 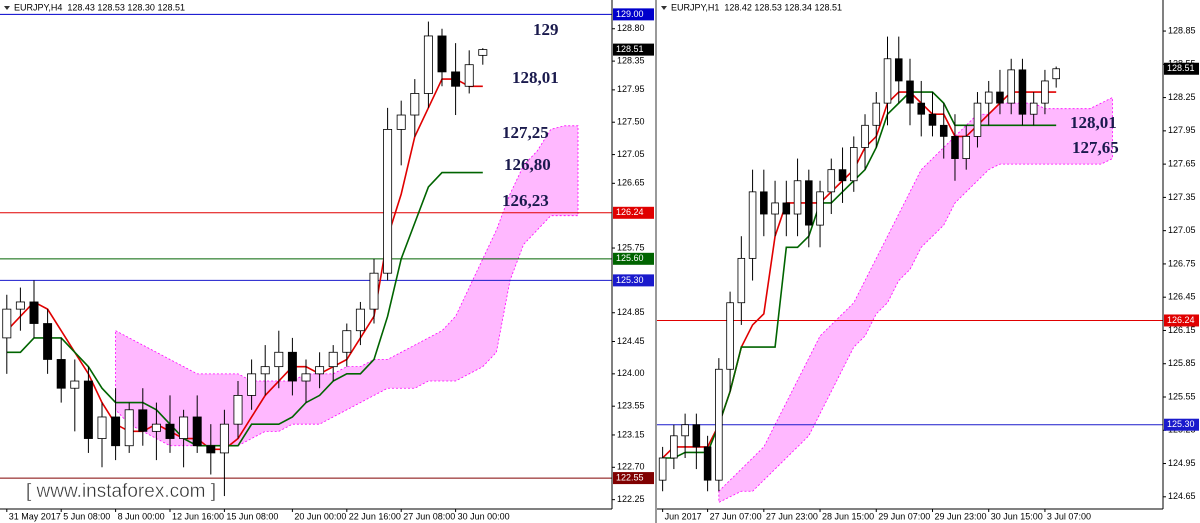 What do you see at coordinates (848, 516) in the screenshot?
I see `x-tick-label: 28 Jun 15:00` at bounding box center [848, 516].